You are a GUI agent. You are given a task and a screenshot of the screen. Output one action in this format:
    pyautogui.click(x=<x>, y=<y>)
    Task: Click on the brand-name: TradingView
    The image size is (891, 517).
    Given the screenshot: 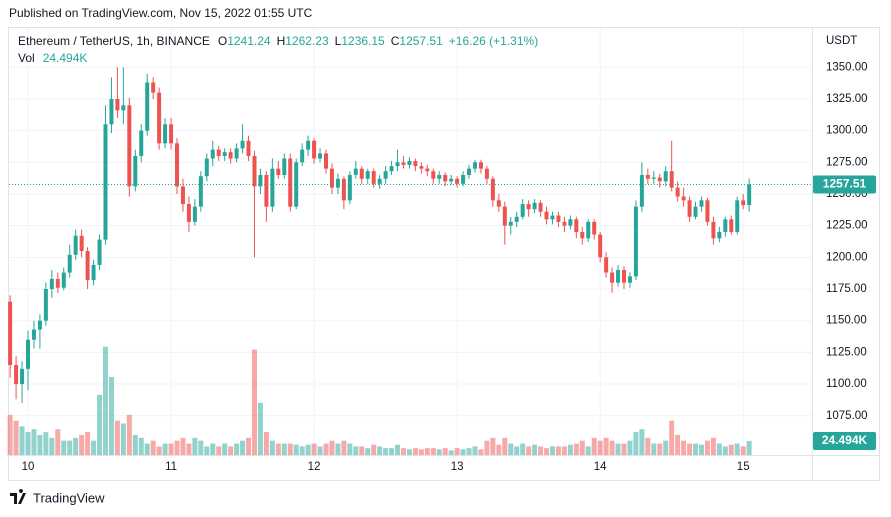 What is the action you would take?
    pyautogui.click(x=69, y=497)
    